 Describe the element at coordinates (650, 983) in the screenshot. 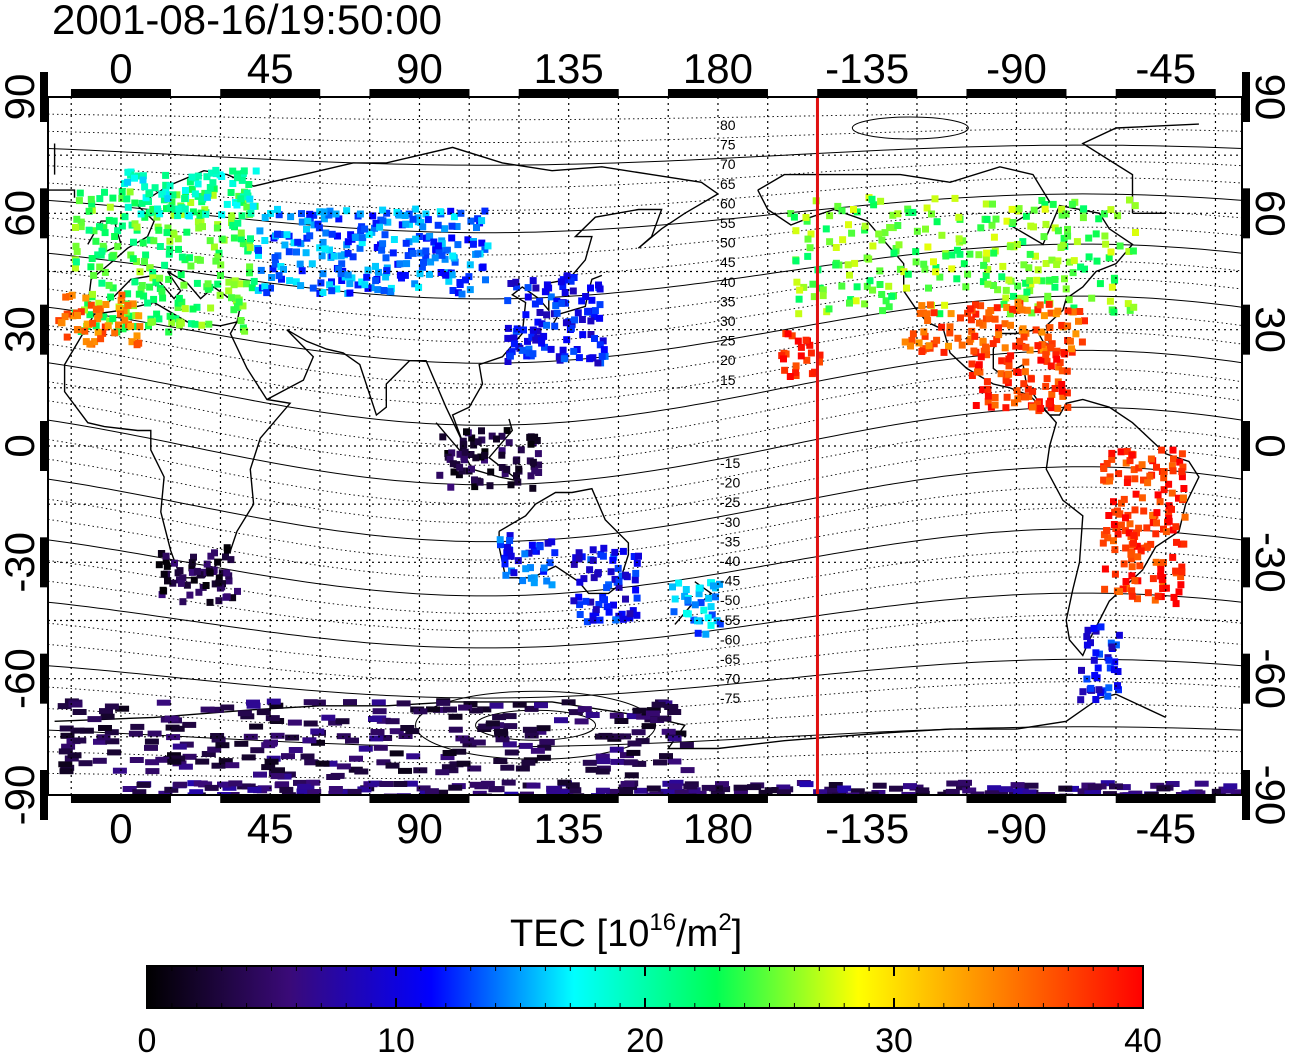

I see `colorbar: TEC [1016/m2] 0 10 20 30 40` at that location.